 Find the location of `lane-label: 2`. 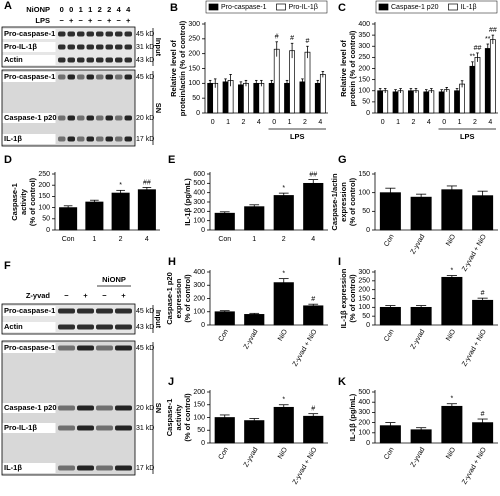

lane-label: 2 is located at coordinates (100, 9).